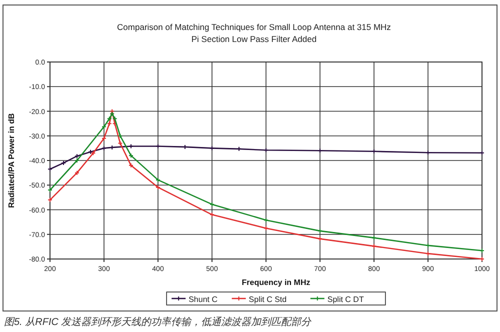 Image resolution: width=500 pixels, height=332 pixels. Describe the element at coordinates (254, 39) in the screenshot. I see `chart-subtitle: Pi Section Low Pass Filter Added` at that location.